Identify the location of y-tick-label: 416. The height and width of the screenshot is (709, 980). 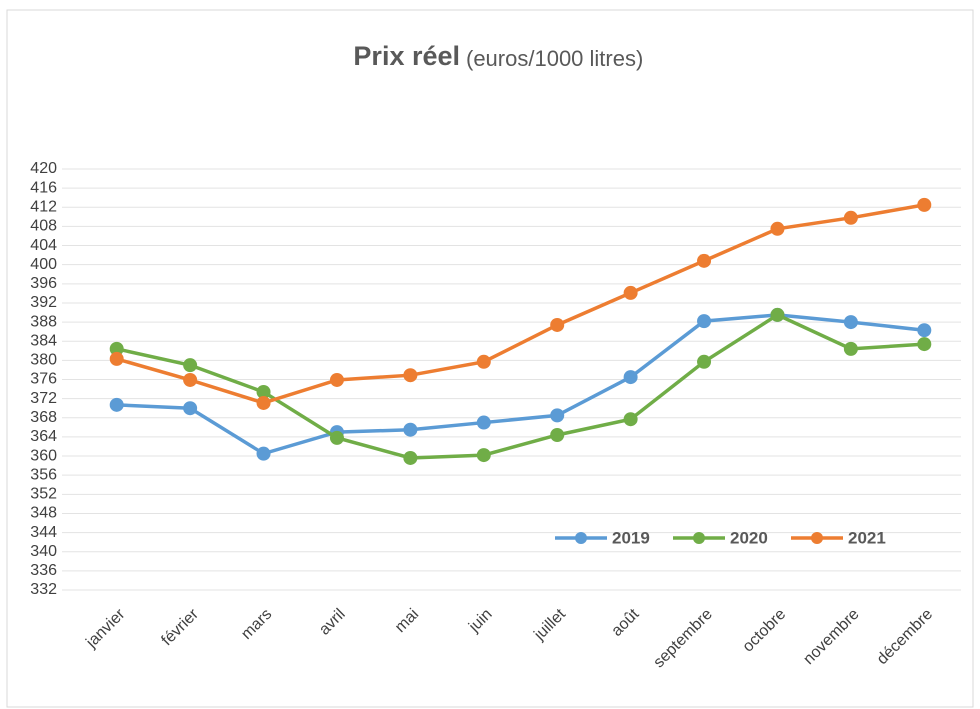
(43, 187).